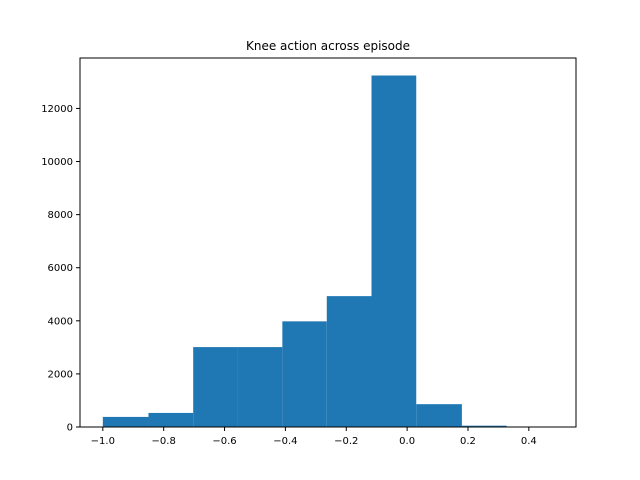  I want to click on x-axis-ticks: −1.0 −0.8 −0.6 −0.4 −0.2 0.0 0.2 0.4, so click(314, 437).